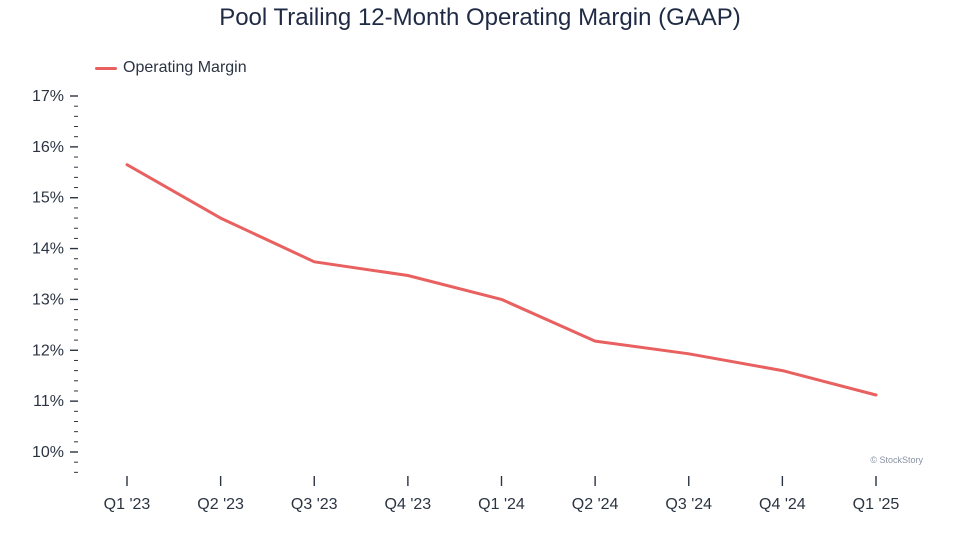 The image size is (960, 540). Describe the element at coordinates (48, 96) in the screenshot. I see `y-tick-label: 17%` at that location.